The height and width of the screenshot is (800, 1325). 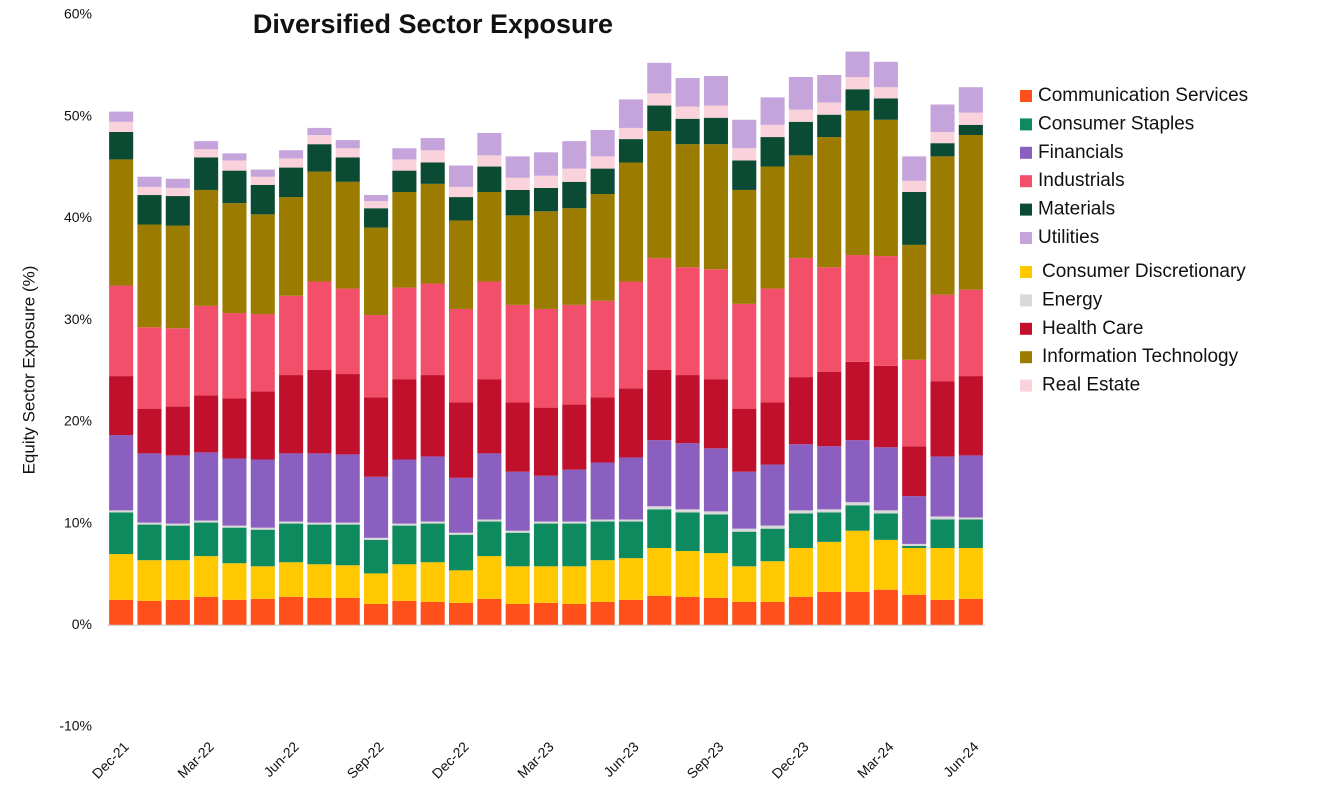 I want to click on y-tick-label: 50%, so click(x=78, y=115).